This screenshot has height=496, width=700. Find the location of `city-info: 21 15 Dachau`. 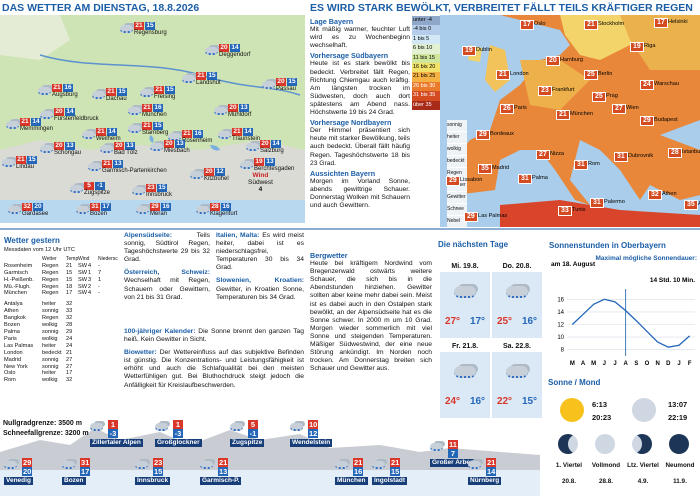

city-info: 21 15 Dachau is located at coordinates (116, 95).